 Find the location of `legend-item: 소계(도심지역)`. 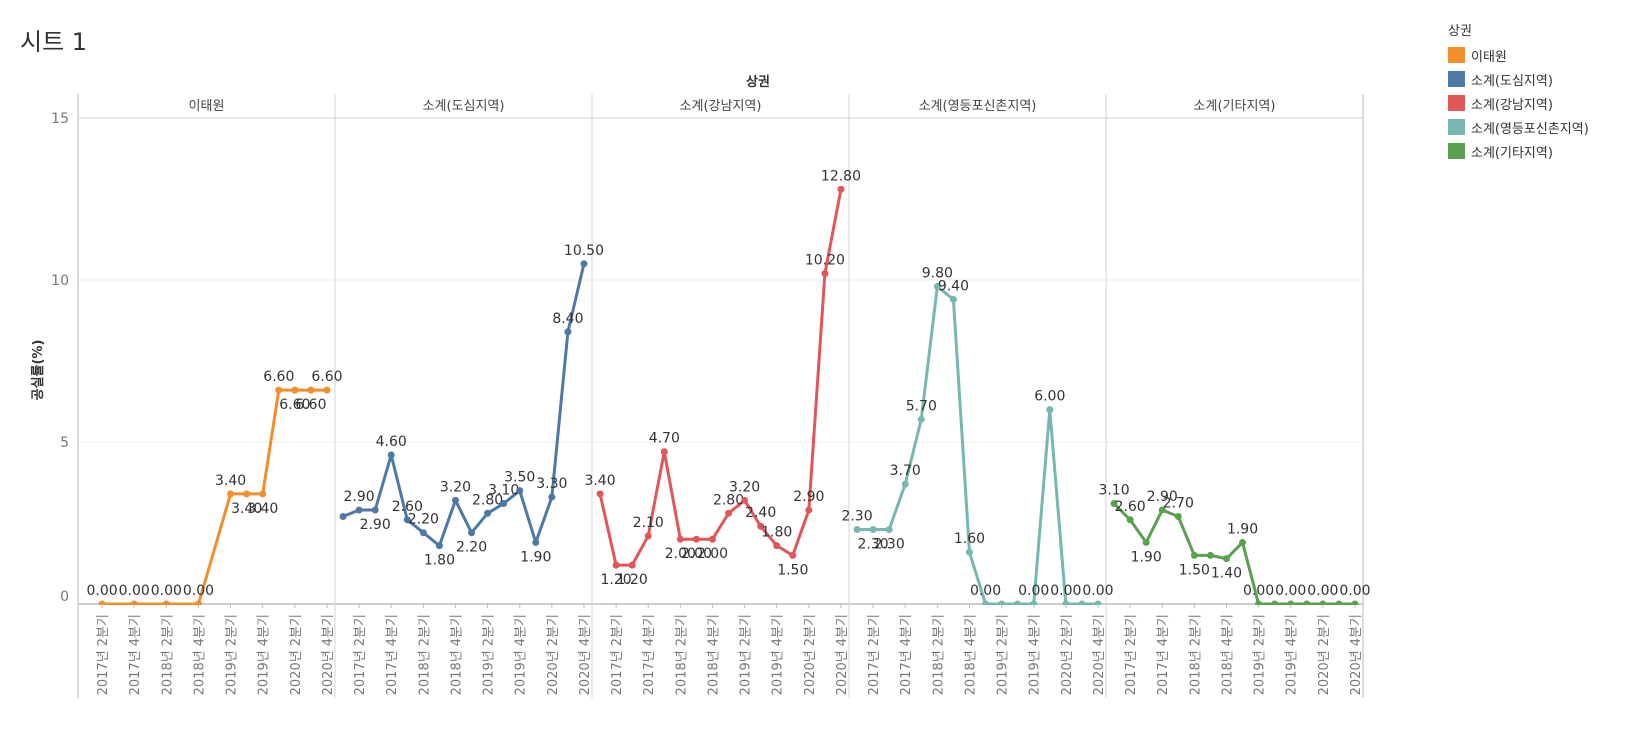

legend-item: 소계(도심지역) is located at coordinates (1518, 79).